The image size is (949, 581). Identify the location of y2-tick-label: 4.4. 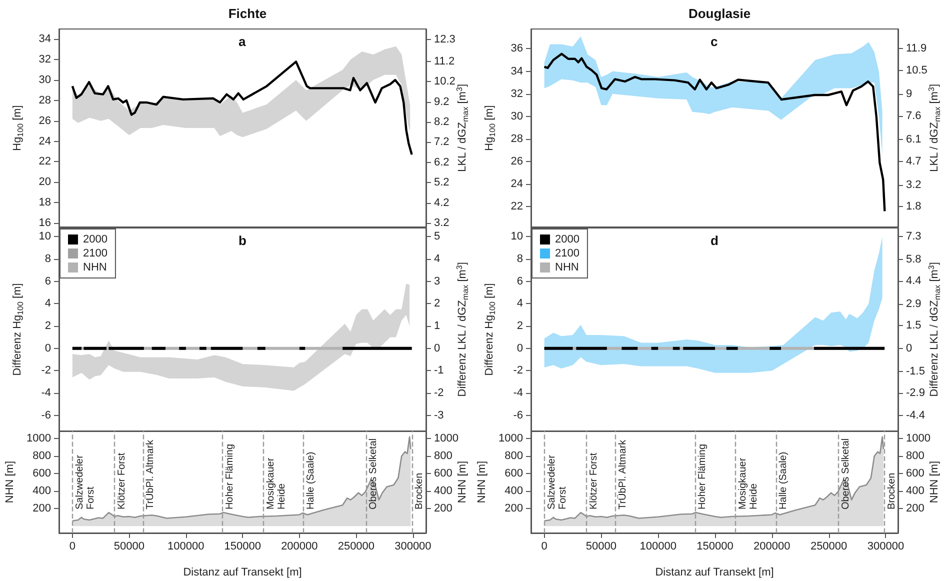
(914, 281).